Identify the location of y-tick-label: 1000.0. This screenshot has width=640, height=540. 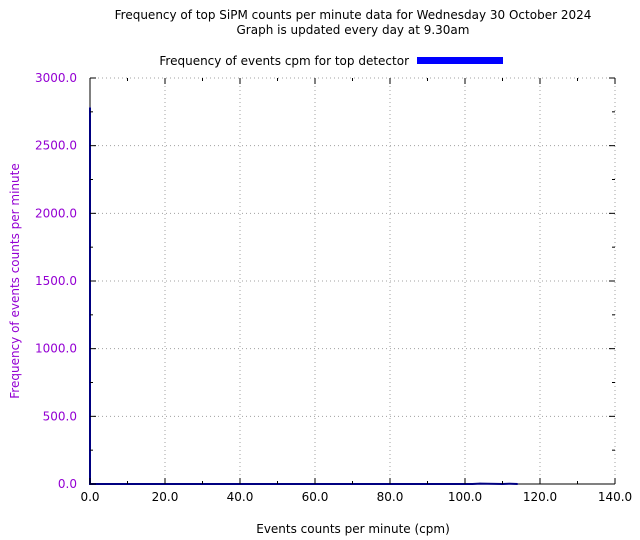
(56, 349).